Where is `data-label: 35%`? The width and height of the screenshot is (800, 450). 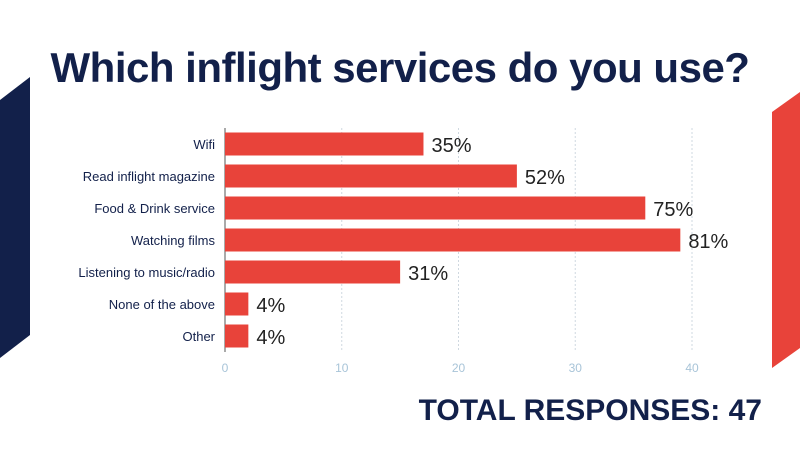
data-label: 35% is located at coordinates (451, 146).